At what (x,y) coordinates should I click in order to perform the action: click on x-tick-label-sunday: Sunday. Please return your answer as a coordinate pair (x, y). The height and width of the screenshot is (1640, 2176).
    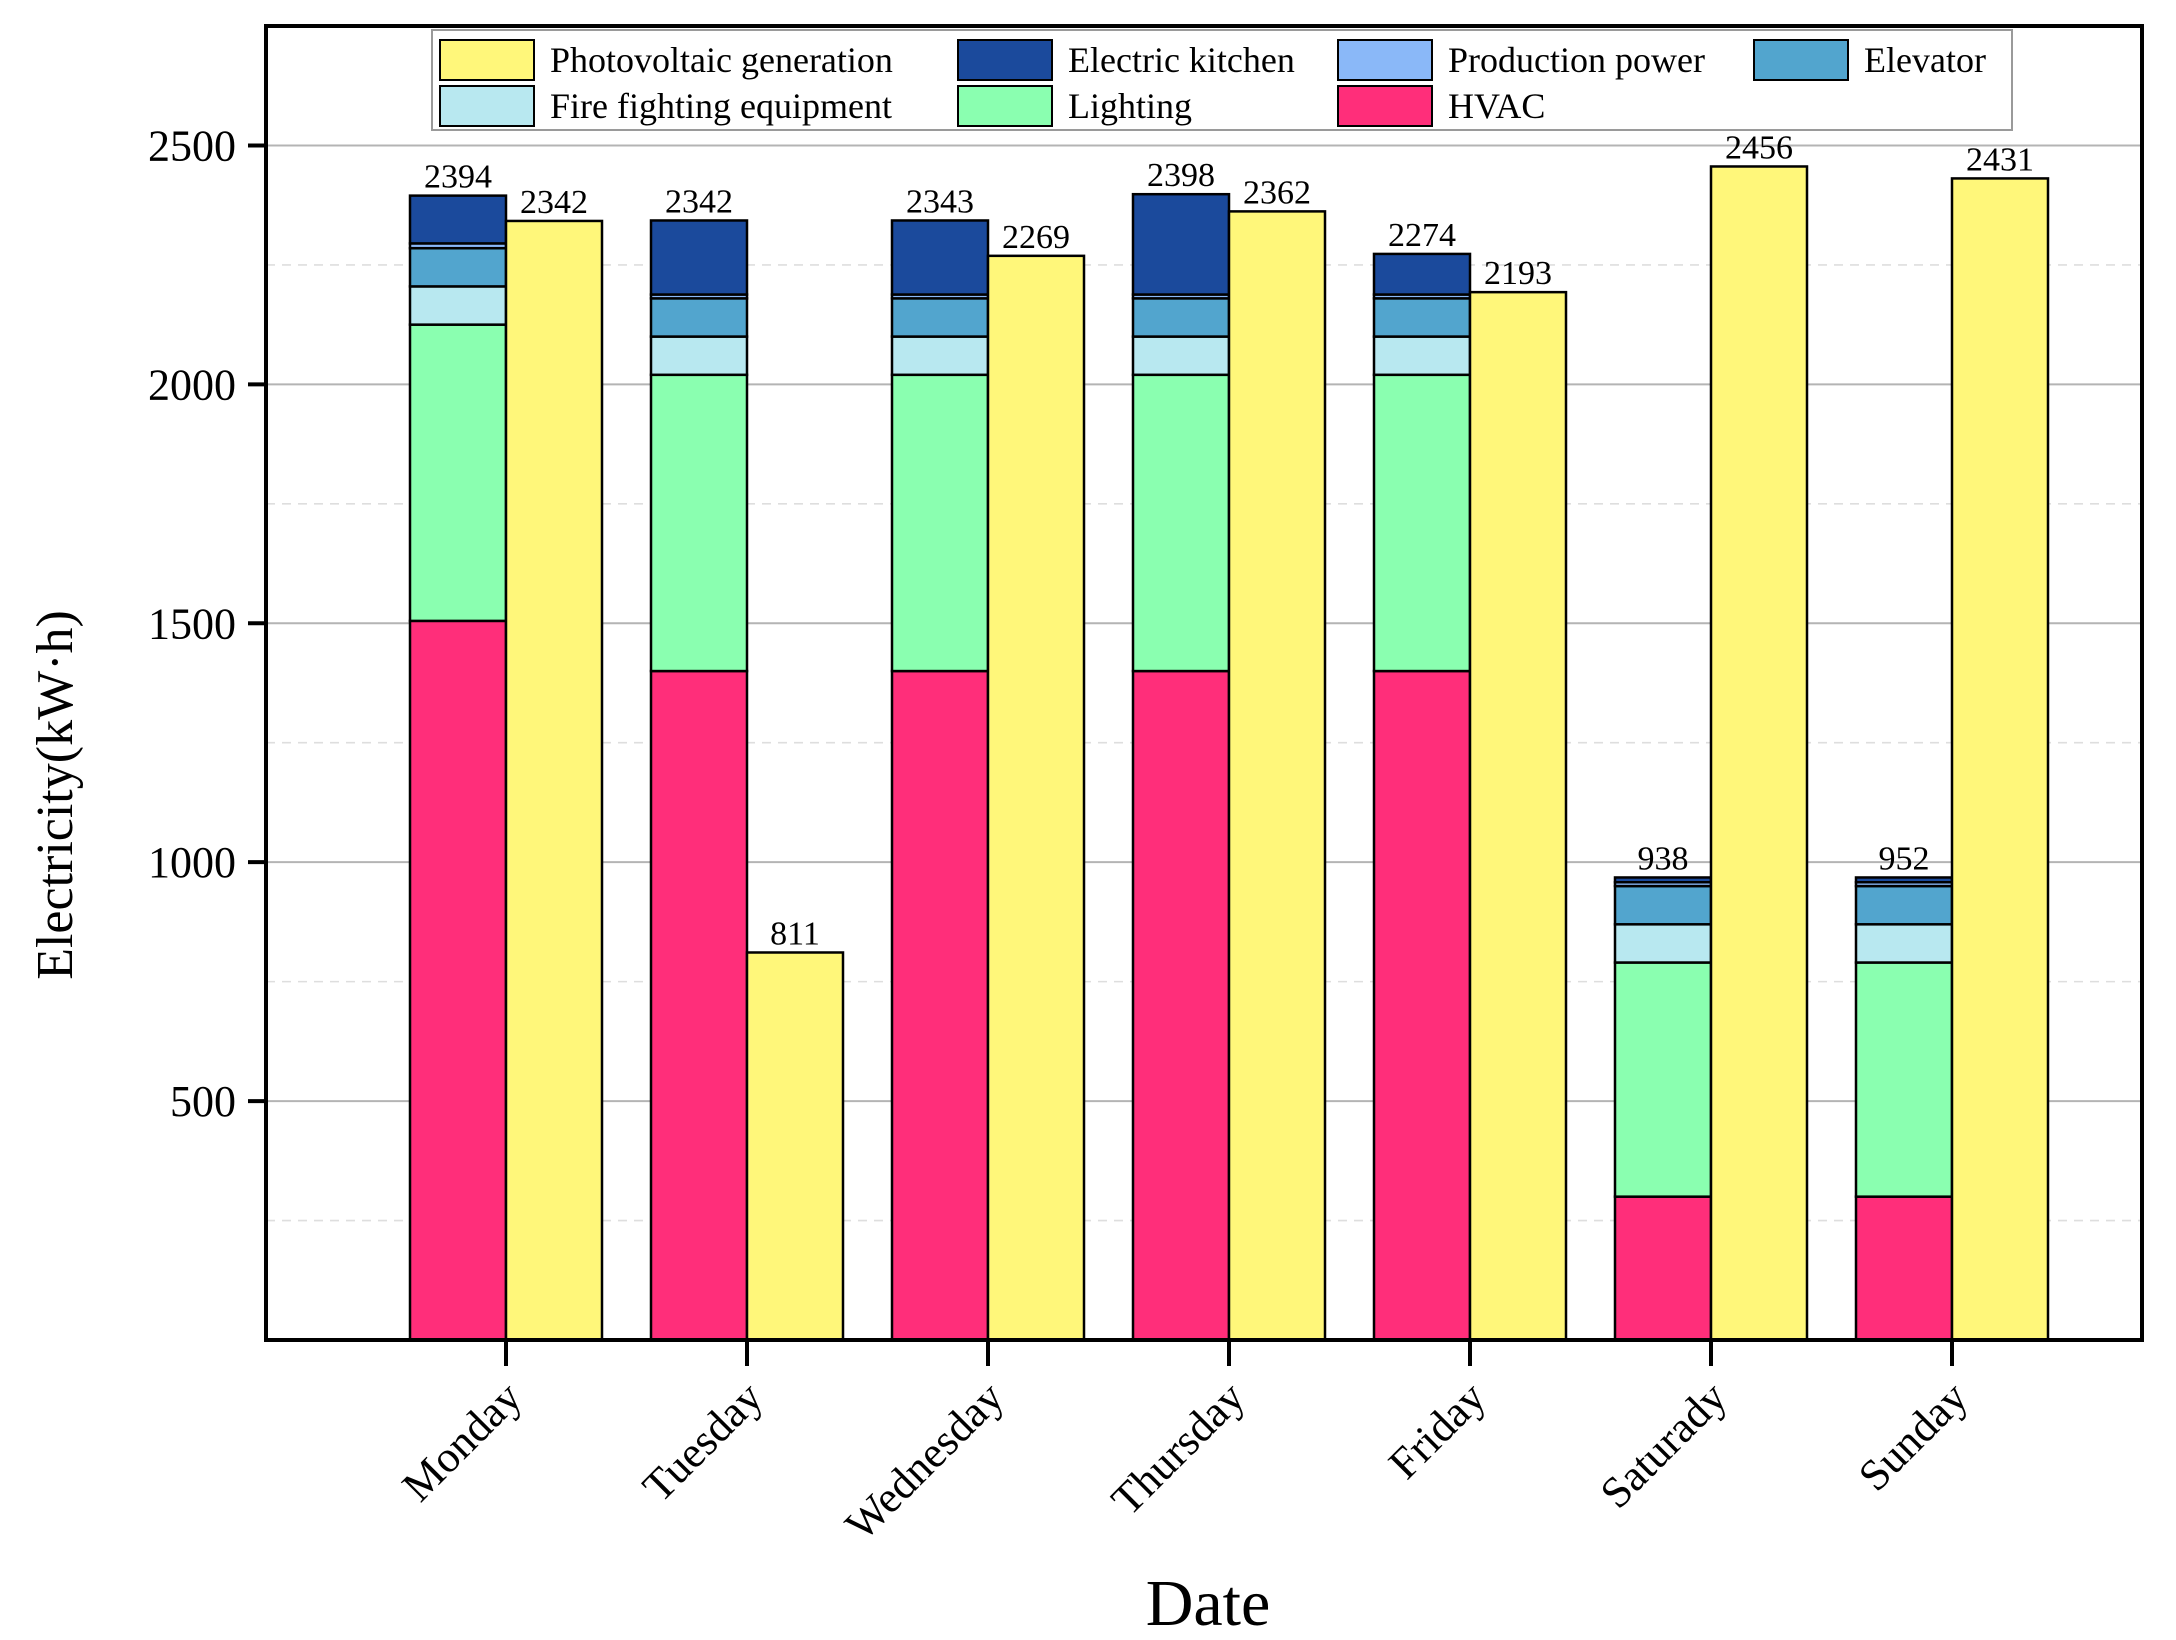
    Looking at the image, I should click on (1913, 1436).